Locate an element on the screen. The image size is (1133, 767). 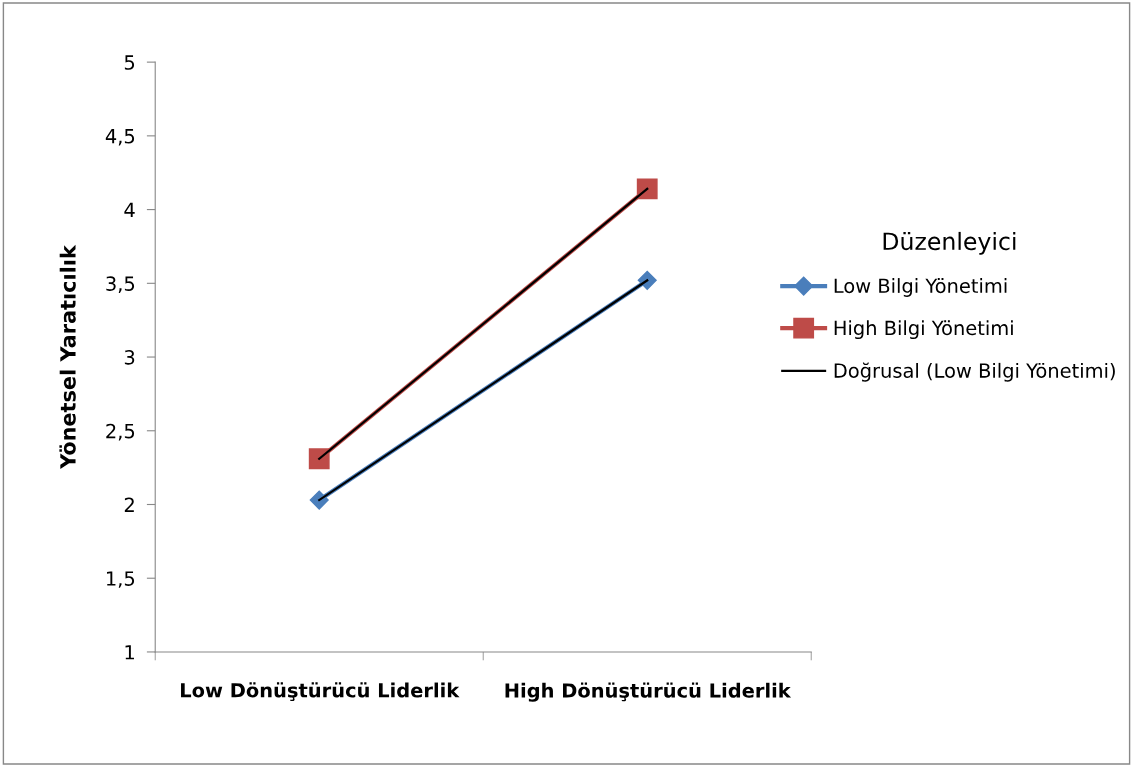
y-tick-label: 2,5 is located at coordinates (120, 432).